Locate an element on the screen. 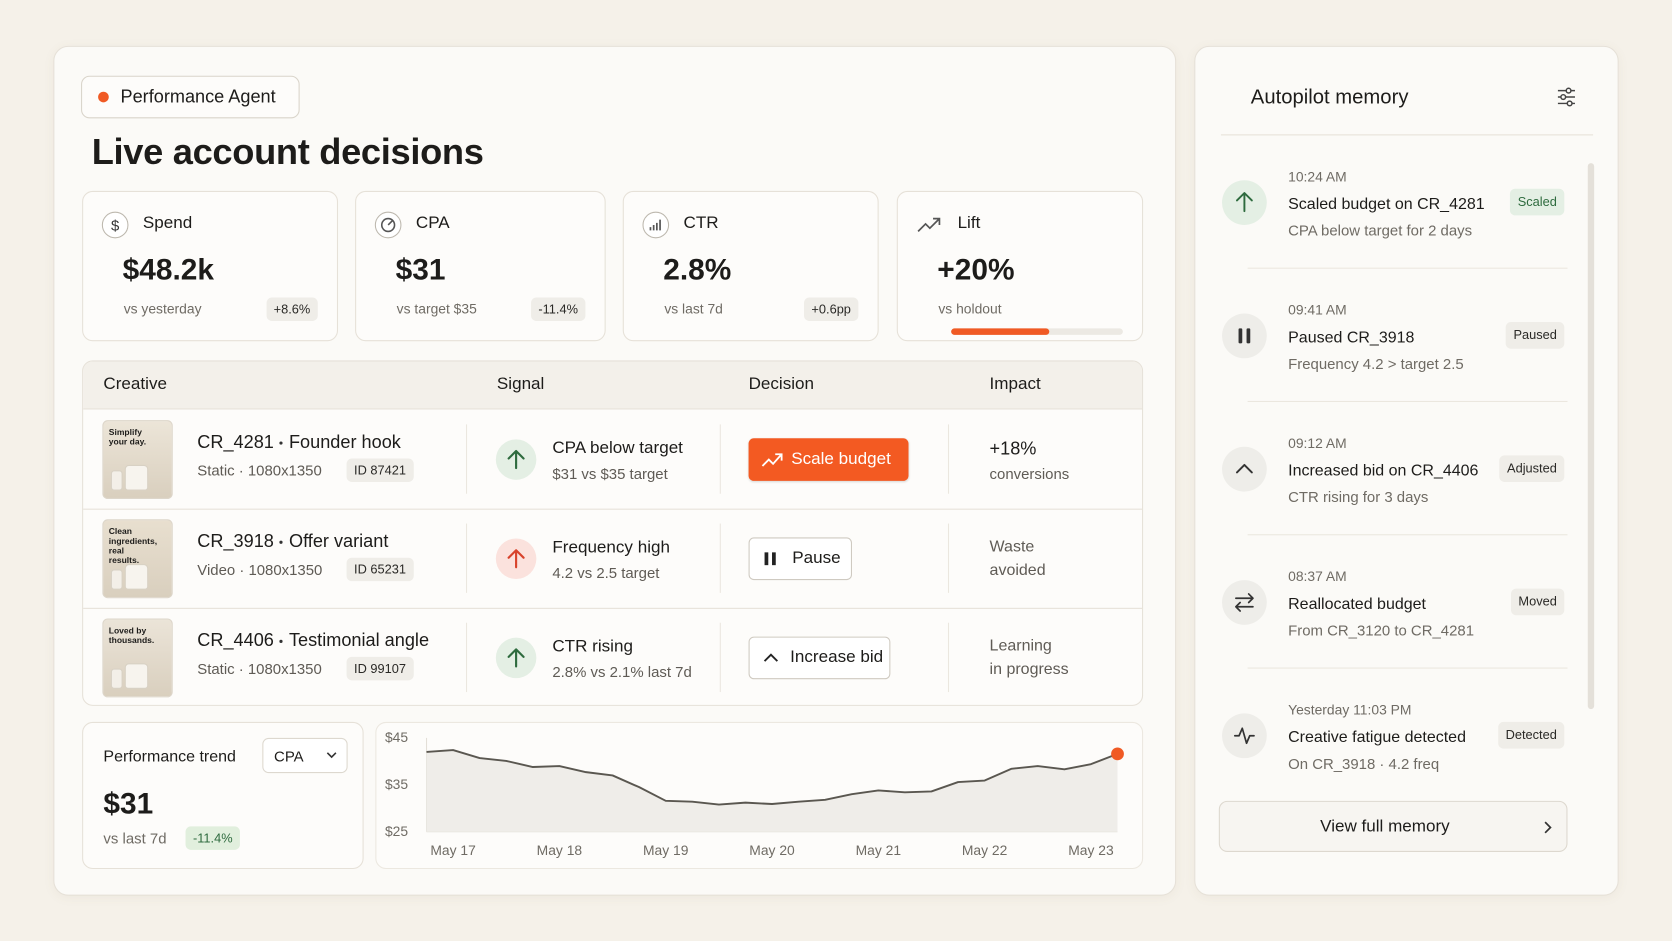  y-tick-label: $25 is located at coordinates (396, 831).